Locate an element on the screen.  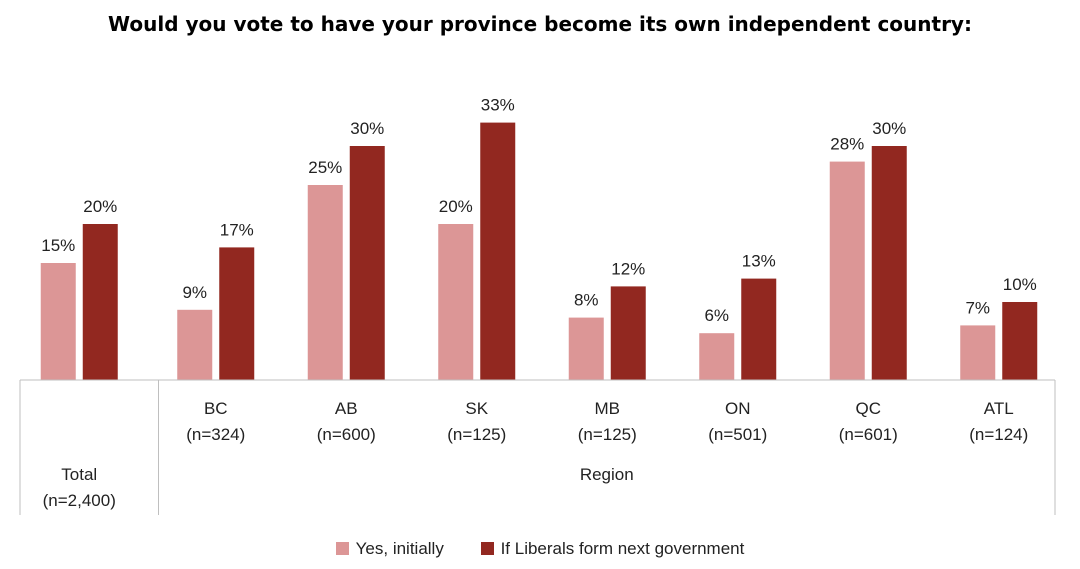
data-label-yes-initially-2: 25% is located at coordinates (325, 167).